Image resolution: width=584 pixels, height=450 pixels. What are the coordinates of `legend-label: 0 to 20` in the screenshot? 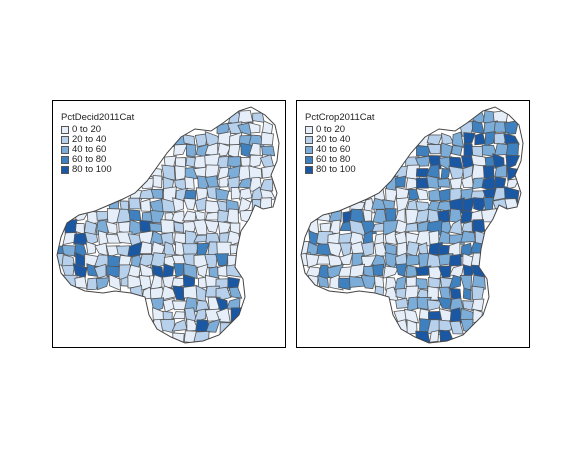 It's located at (331, 129).